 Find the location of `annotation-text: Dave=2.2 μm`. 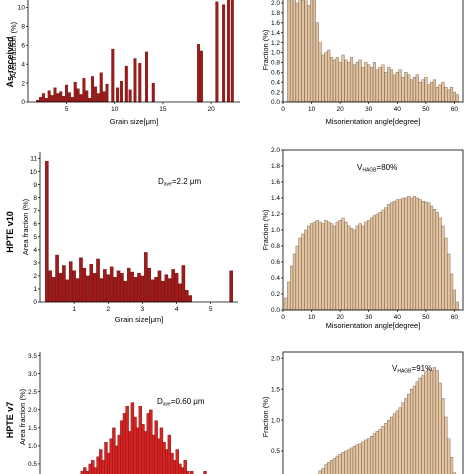

annotation-text: Dave=2.2 μm is located at coordinates (179, 182).